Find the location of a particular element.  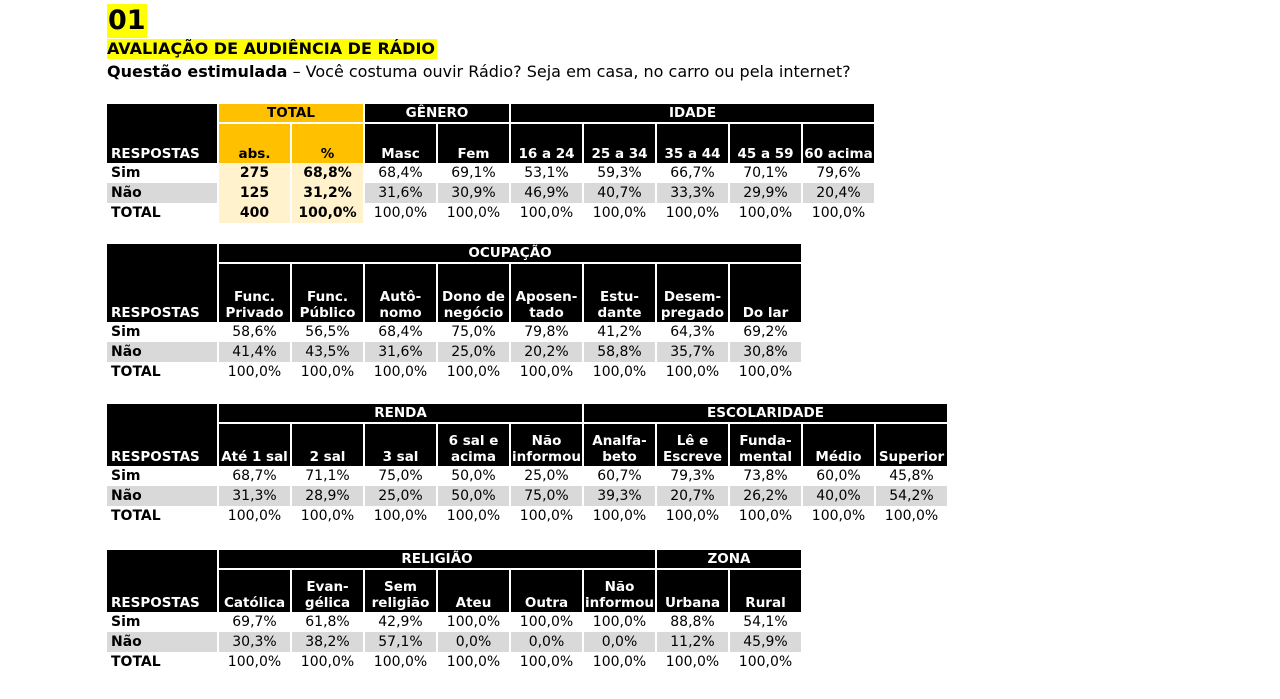

cell: 50,0% is located at coordinates (474, 496).